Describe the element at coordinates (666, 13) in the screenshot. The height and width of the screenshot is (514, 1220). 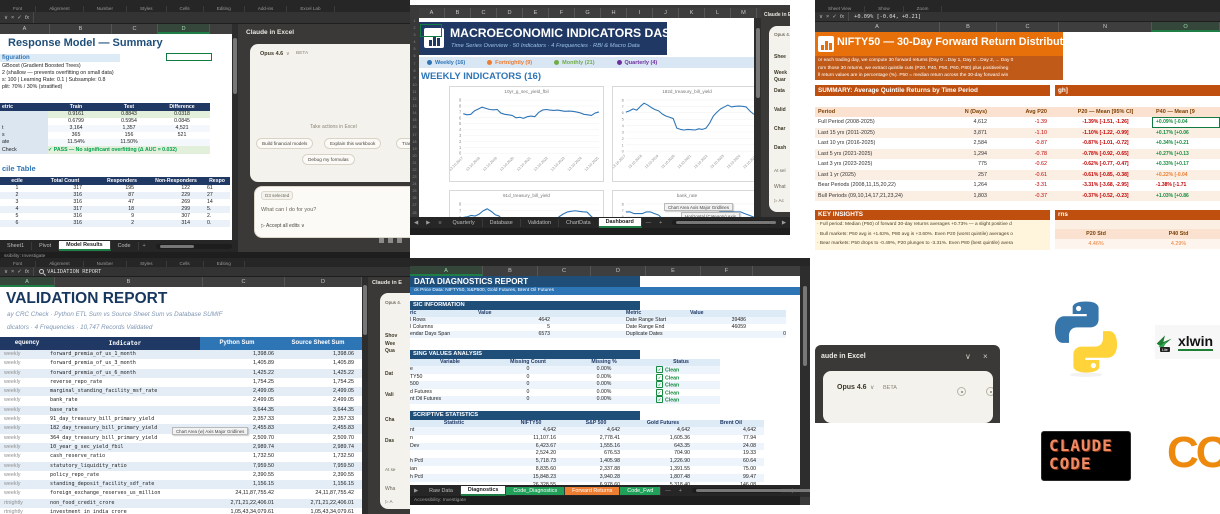
I see `col-J: J` at that location.